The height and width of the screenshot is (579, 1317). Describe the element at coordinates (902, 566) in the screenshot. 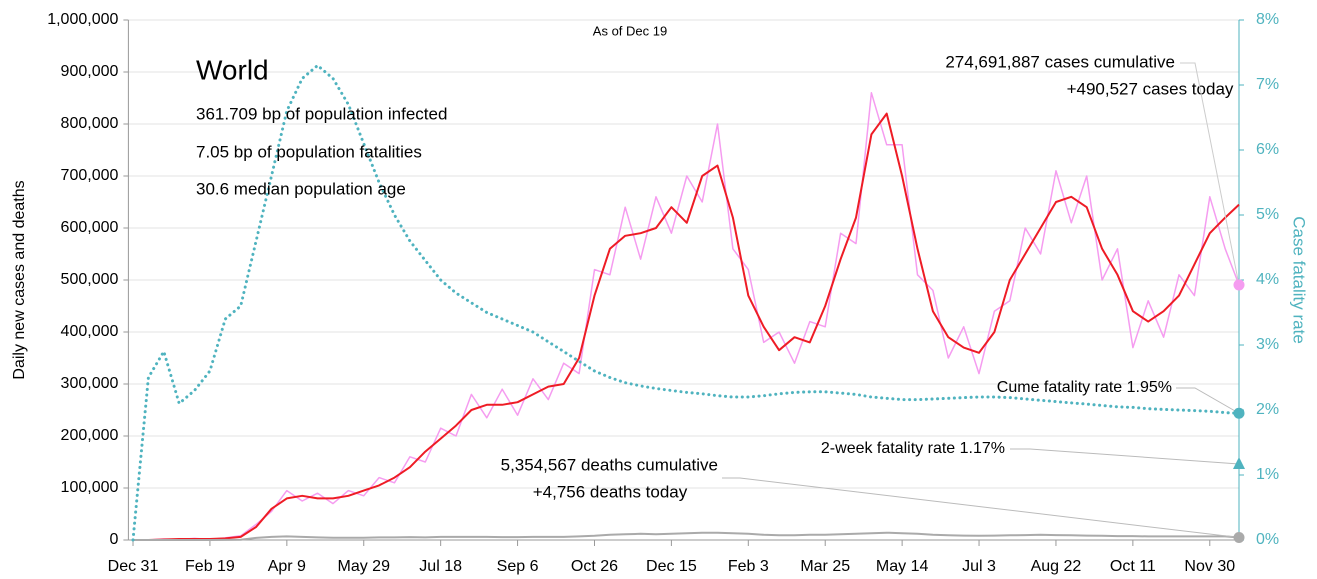

I see `x-tick-label: May 14` at that location.